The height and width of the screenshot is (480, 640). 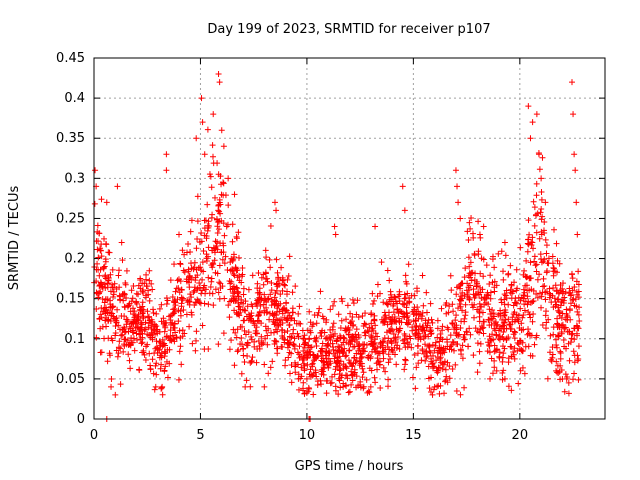 I want to click on y-tick-labels: 0 0.05 0.1 0.15 0.2 0.25 0.3 0.35 0.4 0.45, so click(x=70, y=239).